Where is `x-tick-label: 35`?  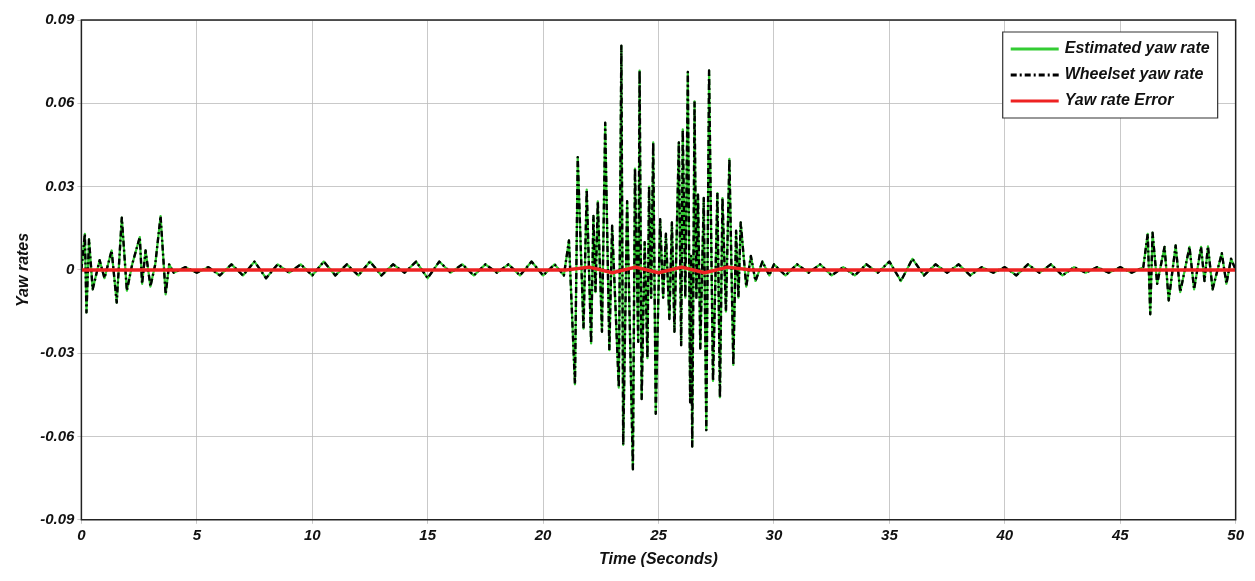
x-tick-label: 35 is located at coordinates (890, 534).